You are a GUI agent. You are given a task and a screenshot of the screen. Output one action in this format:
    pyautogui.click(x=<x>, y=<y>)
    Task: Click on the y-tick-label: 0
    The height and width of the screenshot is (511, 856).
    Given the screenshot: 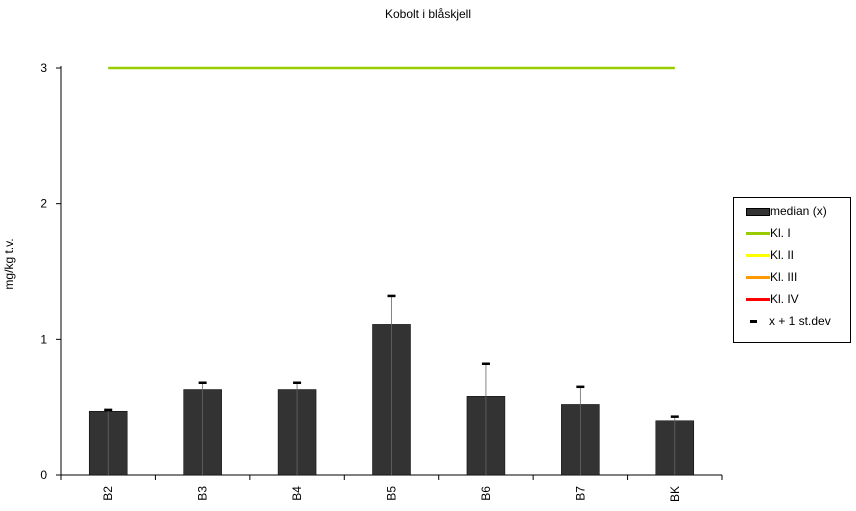 What is the action you would take?
    pyautogui.click(x=43, y=475)
    